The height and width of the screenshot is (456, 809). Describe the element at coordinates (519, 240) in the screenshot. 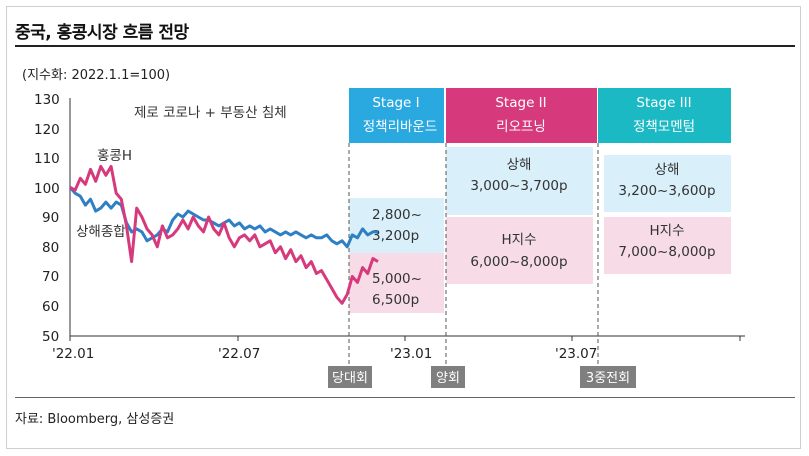

I see `stage2-hk-text: H지수` at that location.